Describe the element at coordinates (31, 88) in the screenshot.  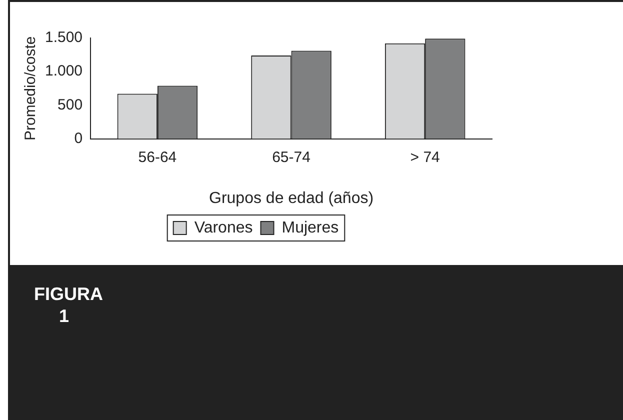
I see `y-axis-title: Promedio/coste` at that location.